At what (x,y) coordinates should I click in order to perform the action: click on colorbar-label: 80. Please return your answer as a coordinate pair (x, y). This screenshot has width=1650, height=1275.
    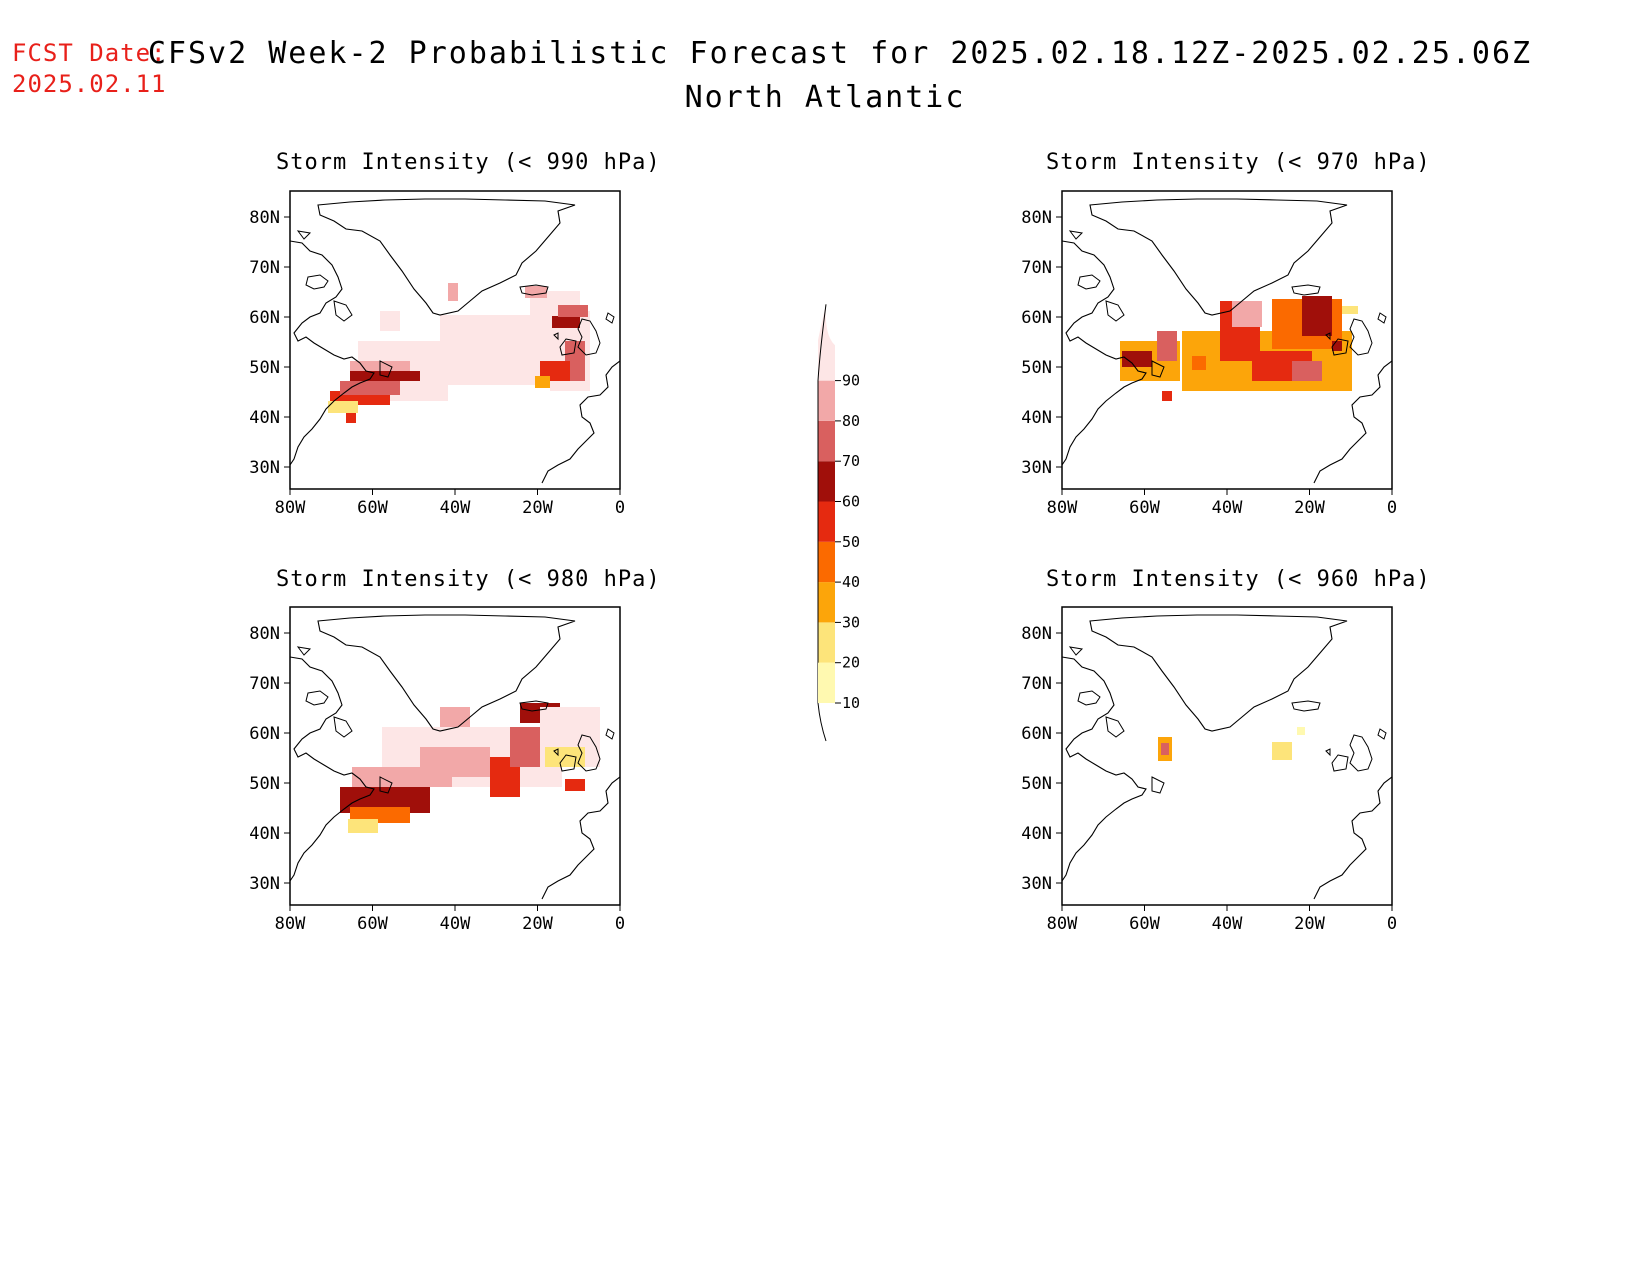
    Looking at the image, I should click on (851, 421).